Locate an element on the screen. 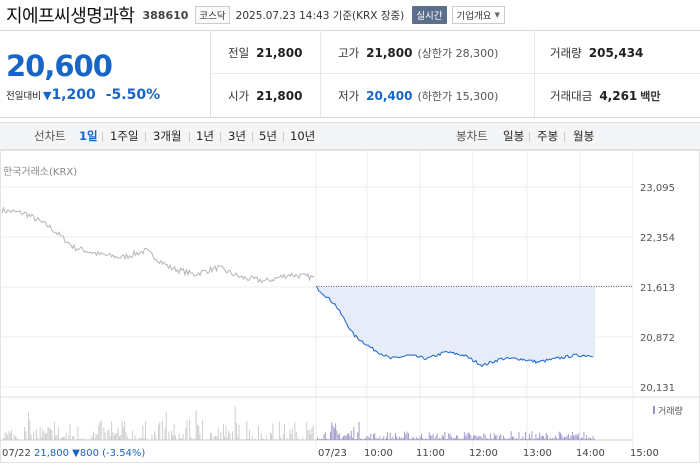 The image size is (700, 465). chart-area is located at coordinates (456, 326).